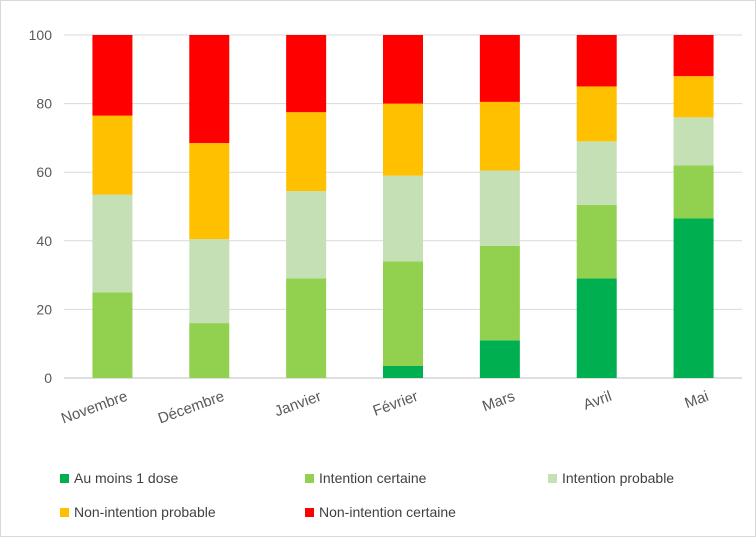 The width and height of the screenshot is (756, 541). I want to click on y-tick-label: 80, so click(44, 104).